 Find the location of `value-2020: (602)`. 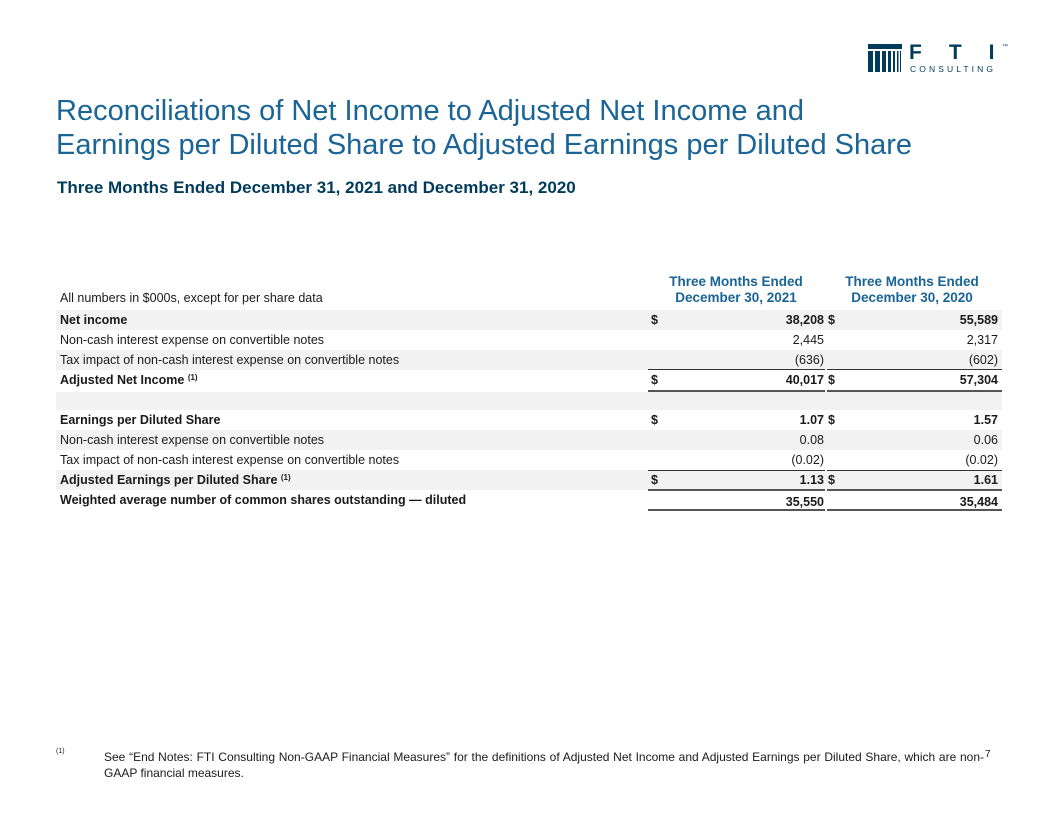

value-2020: (602) is located at coordinates (983, 360).